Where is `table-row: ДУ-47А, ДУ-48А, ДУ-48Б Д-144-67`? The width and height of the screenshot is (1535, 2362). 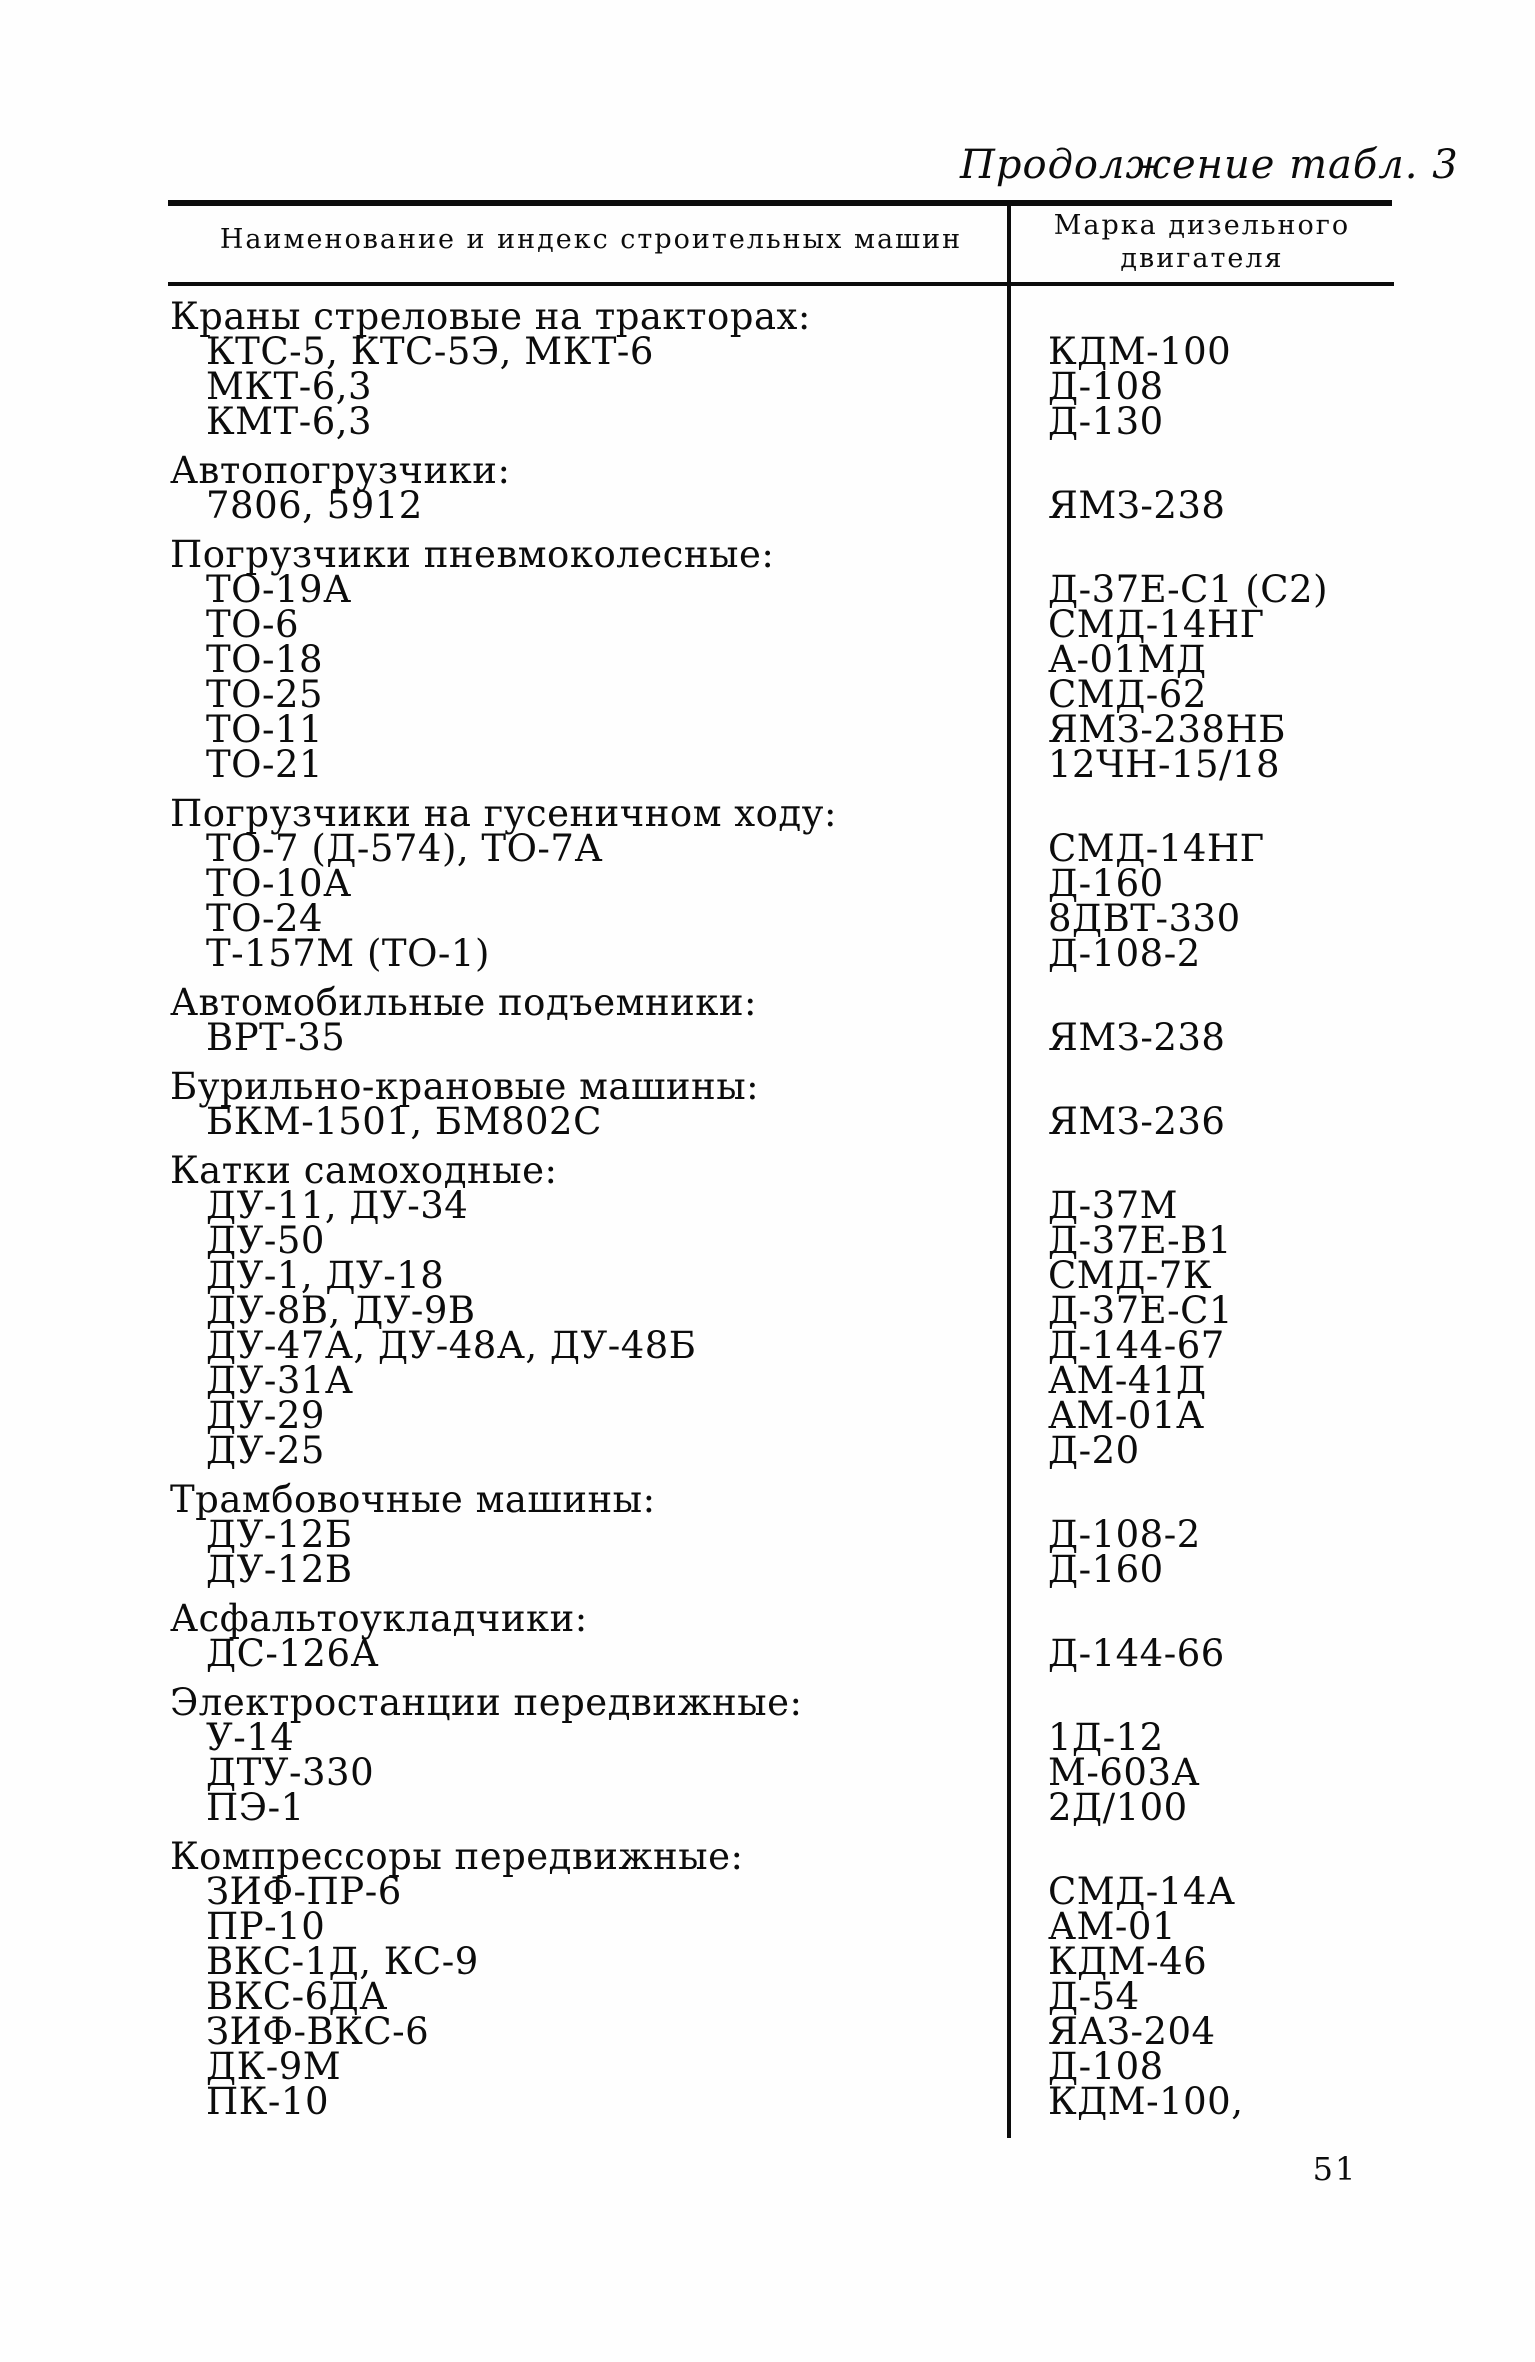
table-row: ДУ-47А, ДУ-48А, ДУ-48Б Д-144-67 is located at coordinates (781, 1345).